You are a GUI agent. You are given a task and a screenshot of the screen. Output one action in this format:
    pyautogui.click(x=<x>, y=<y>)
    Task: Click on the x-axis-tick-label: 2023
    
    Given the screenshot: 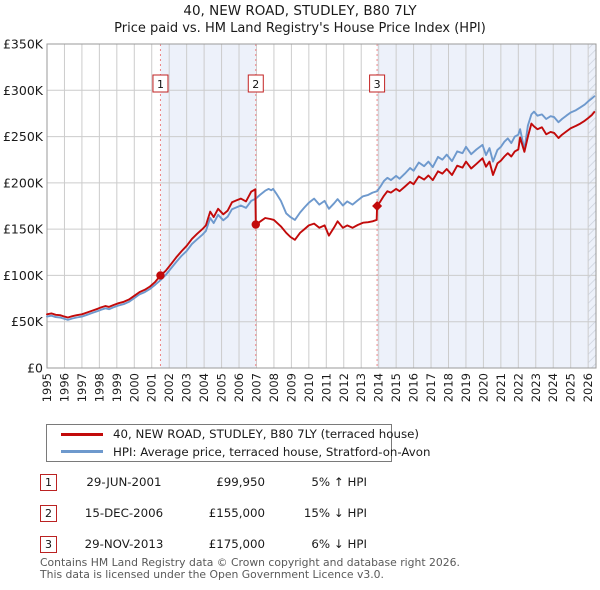 What is the action you would take?
    pyautogui.click(x=536, y=387)
    